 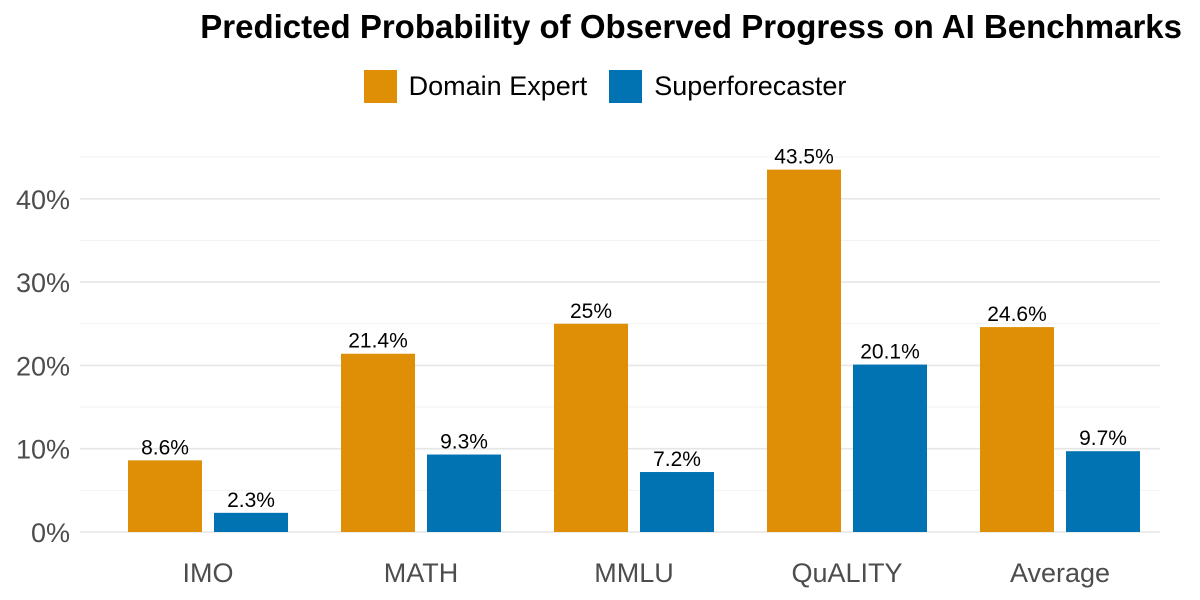 I want to click on bar-superforecaster-average, so click(x=1103, y=491).